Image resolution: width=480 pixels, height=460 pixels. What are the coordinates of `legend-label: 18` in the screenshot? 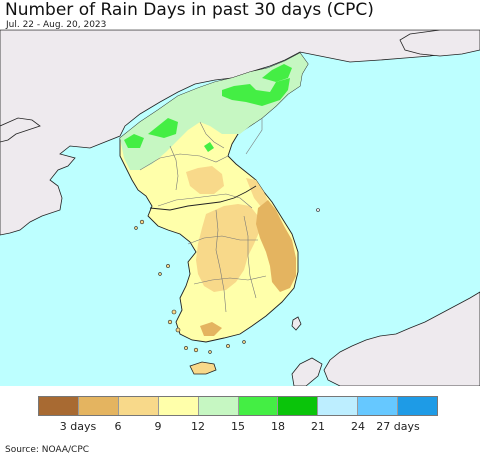 It's located at (278, 426).